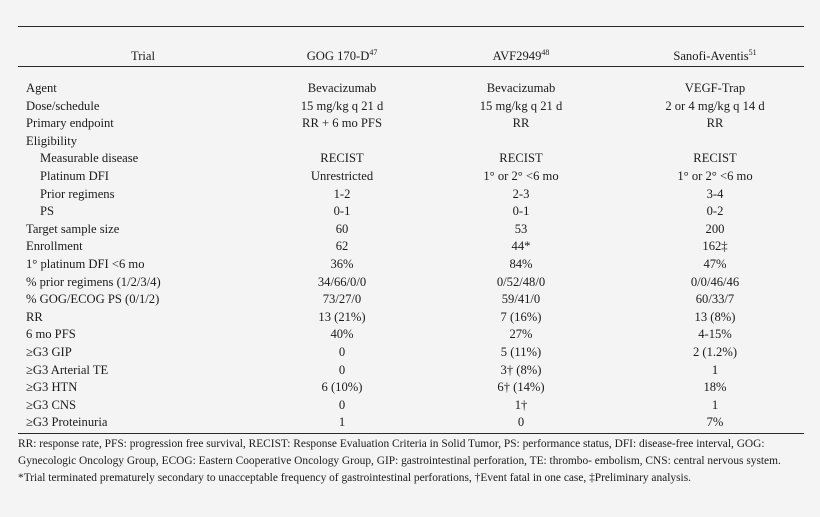 This screenshot has height=517, width=820. I want to click on table-cell: 2 or 4 mg/kg q 14 d, so click(715, 105).